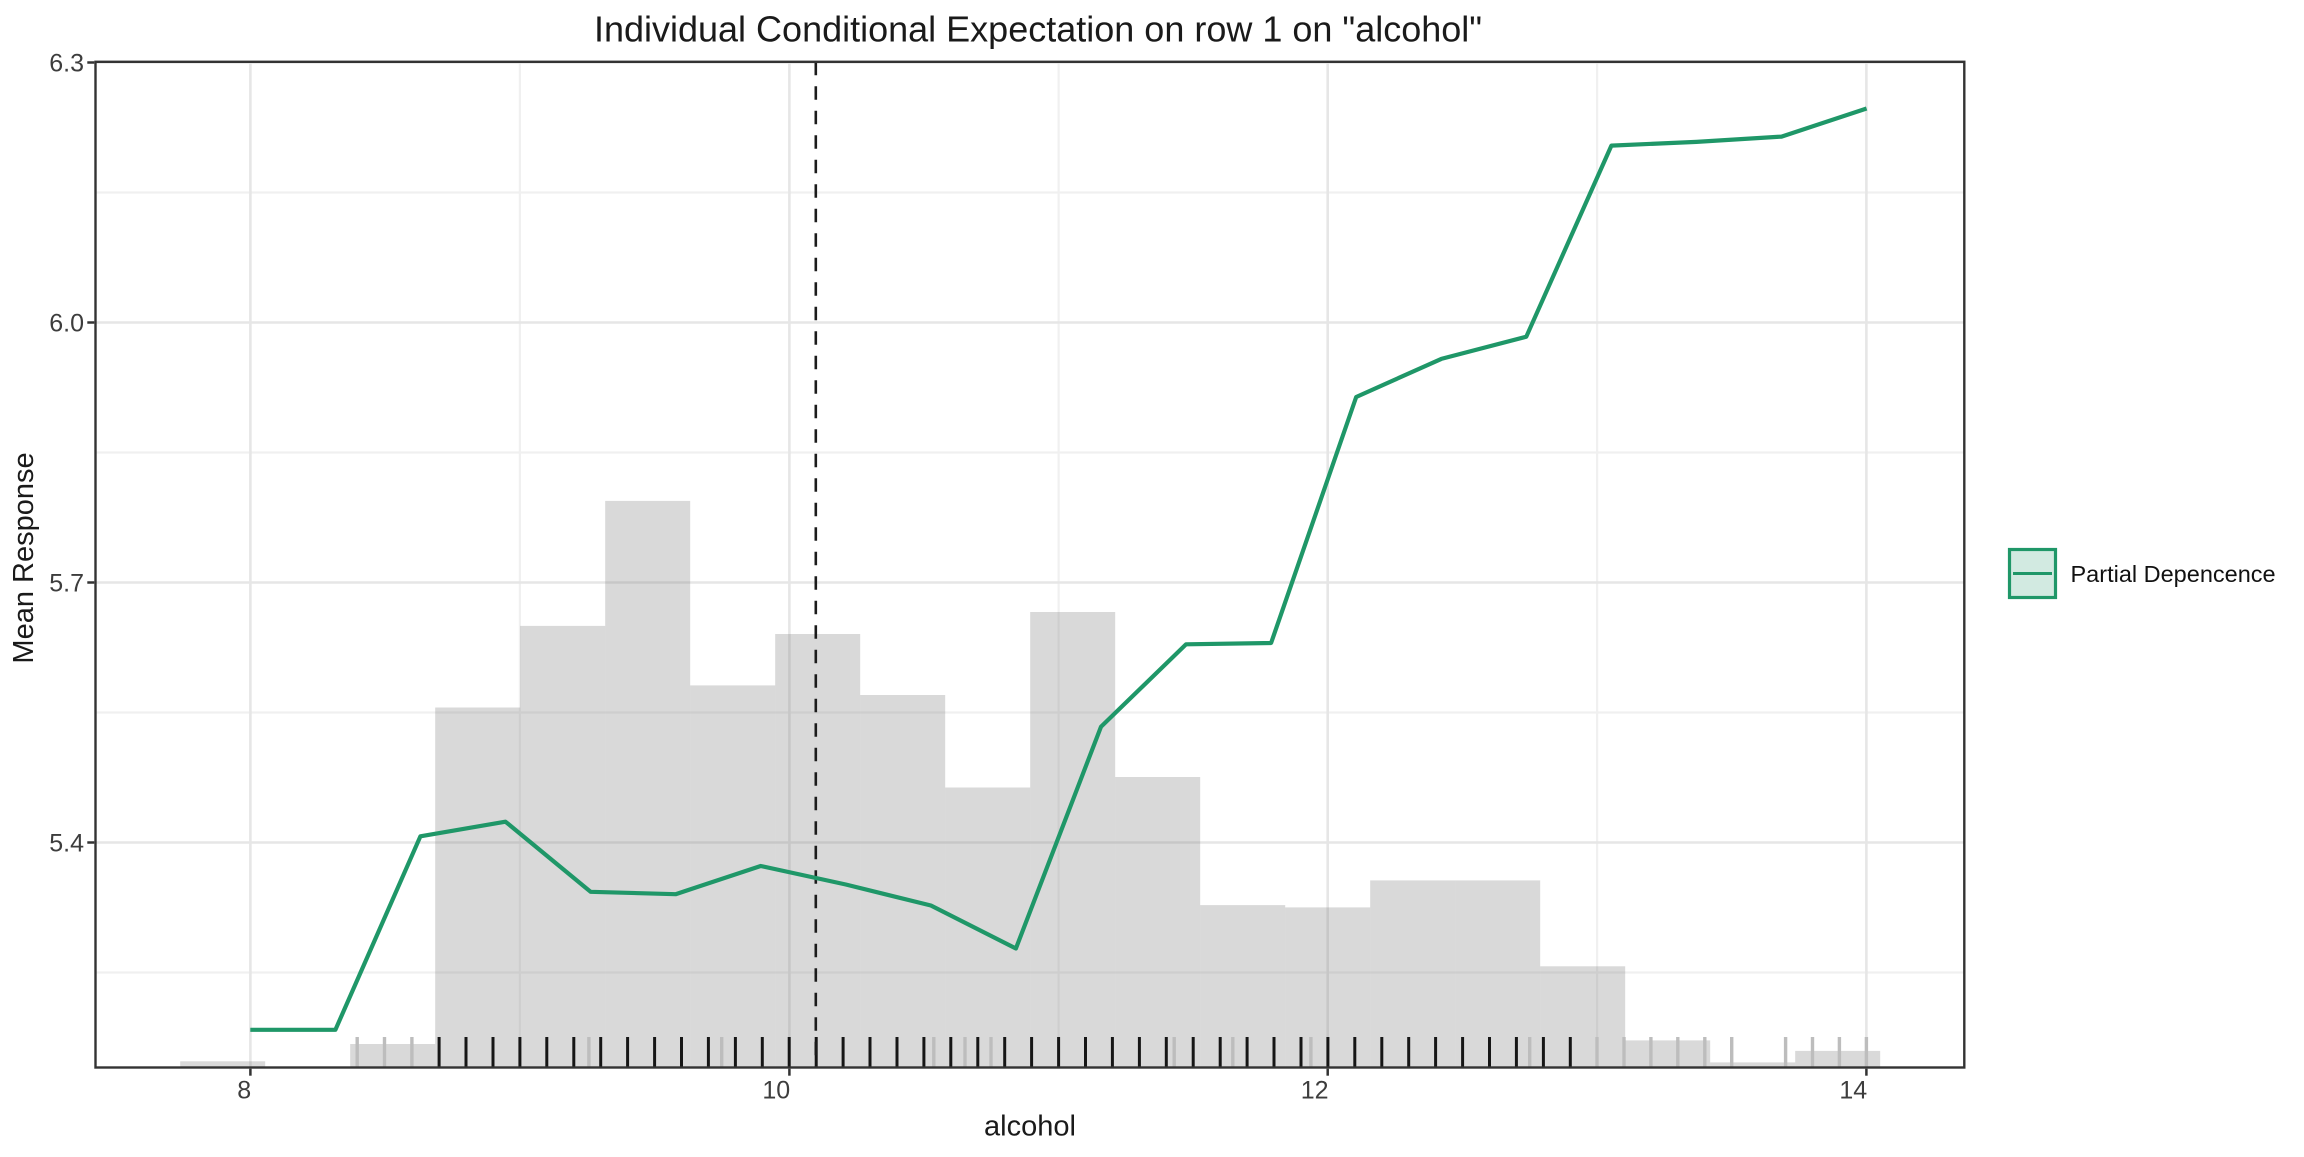 This screenshot has height=1157, width=2304. Describe the element at coordinates (1853, 1091) in the screenshot. I see `svg-text: 14` at that location.